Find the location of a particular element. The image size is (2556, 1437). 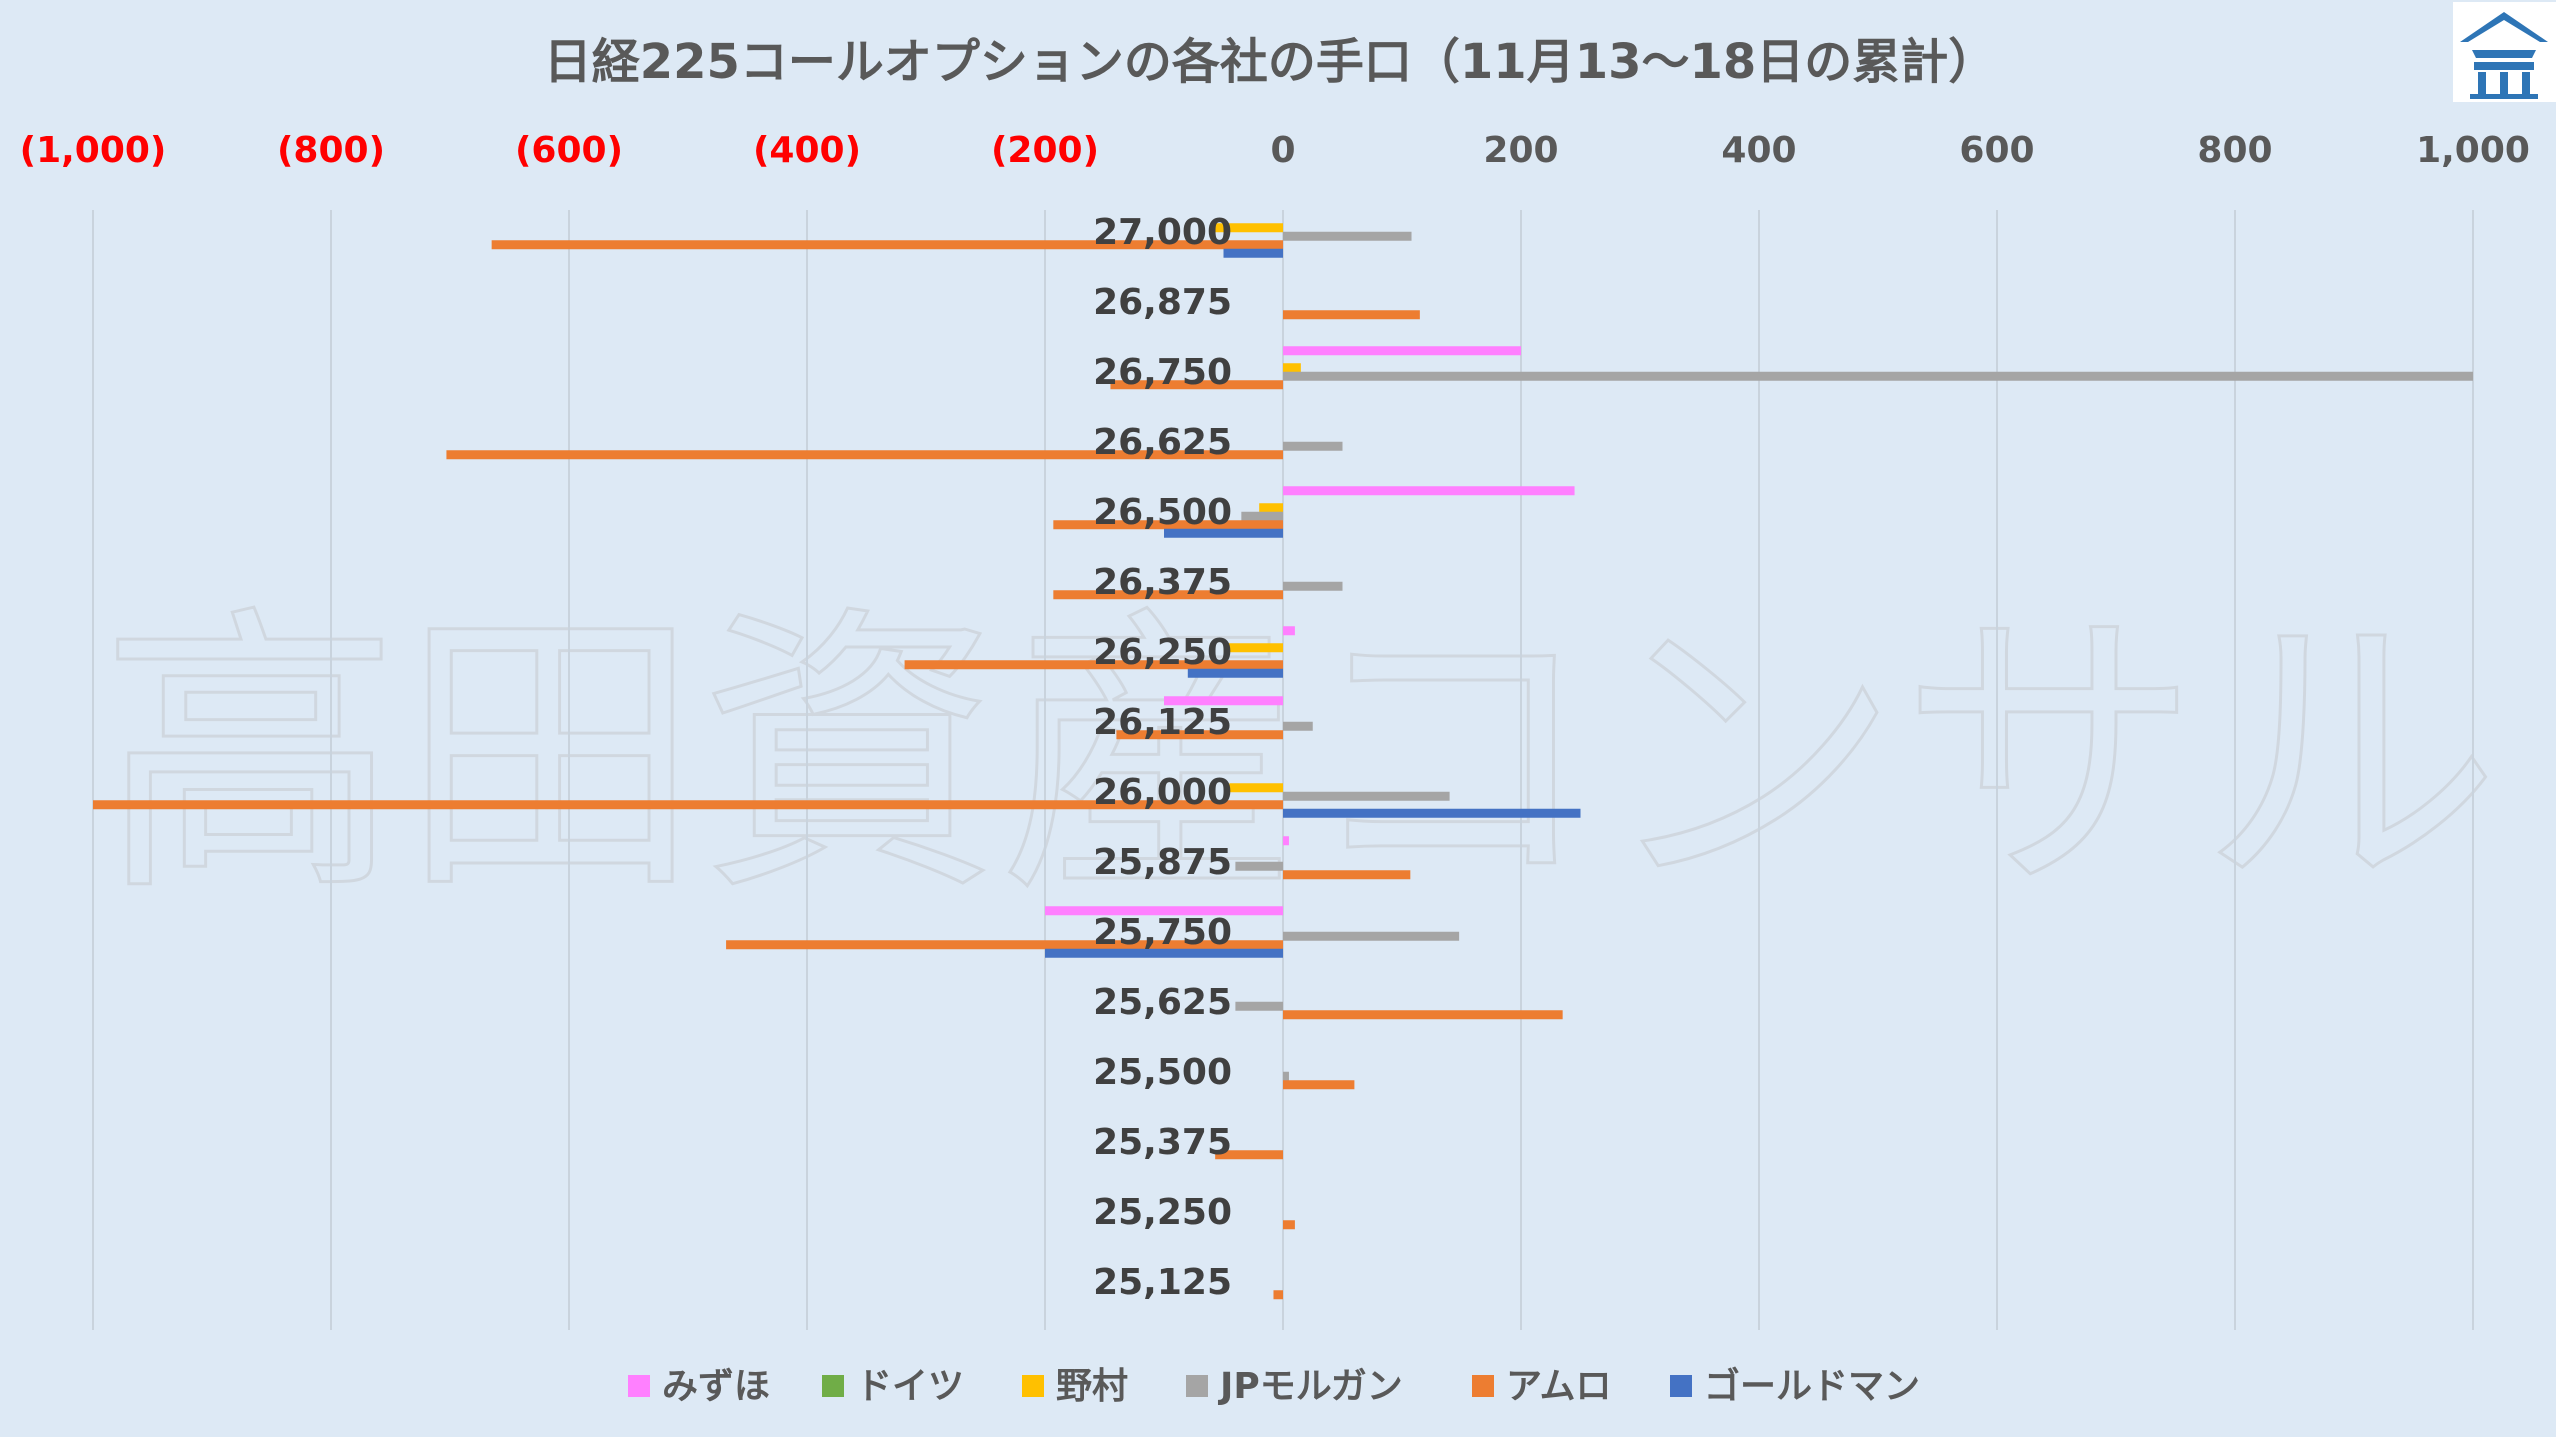

category-label: 26,125 is located at coordinates (1162, 722).